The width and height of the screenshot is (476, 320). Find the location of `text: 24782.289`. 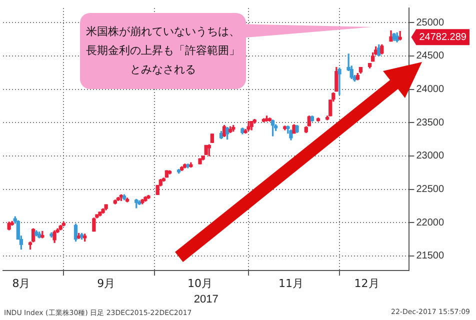

text: 24782.289 is located at coordinates (443, 37).